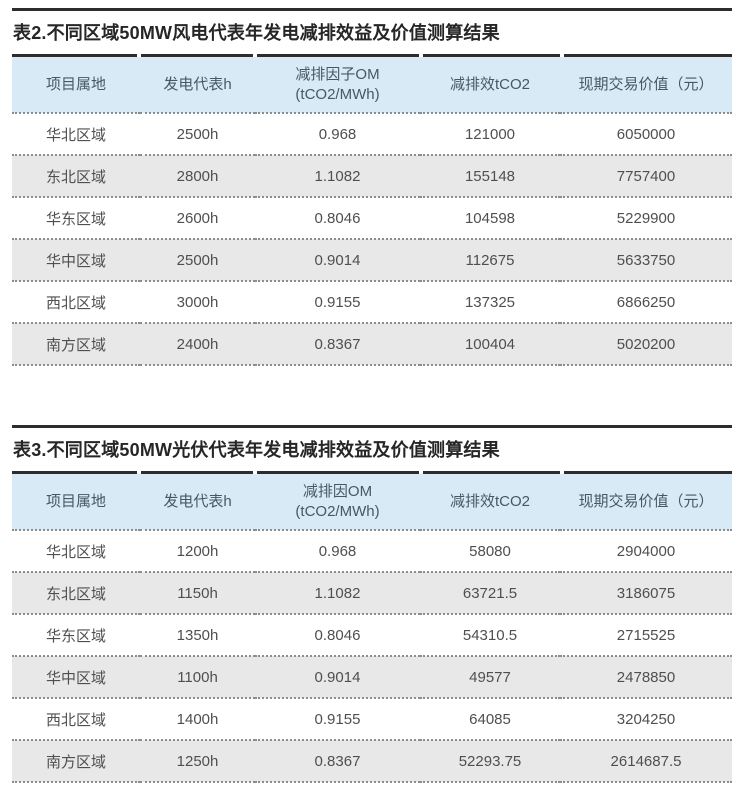  I want to click on region-cell: 华中区域, so click(76, 677).